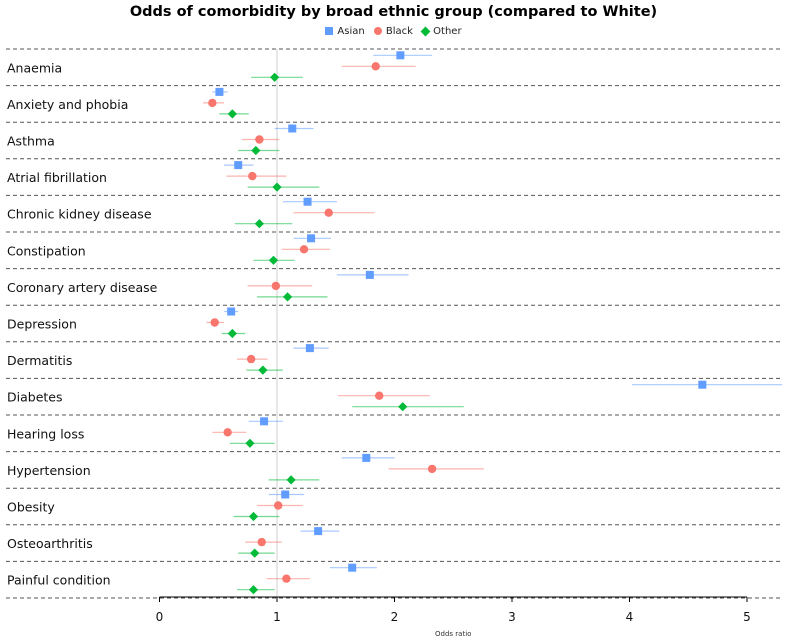 The height and width of the screenshot is (642, 787). What do you see at coordinates (57, 177) in the screenshot?
I see `category-label: Atrial fibrillation` at bounding box center [57, 177].